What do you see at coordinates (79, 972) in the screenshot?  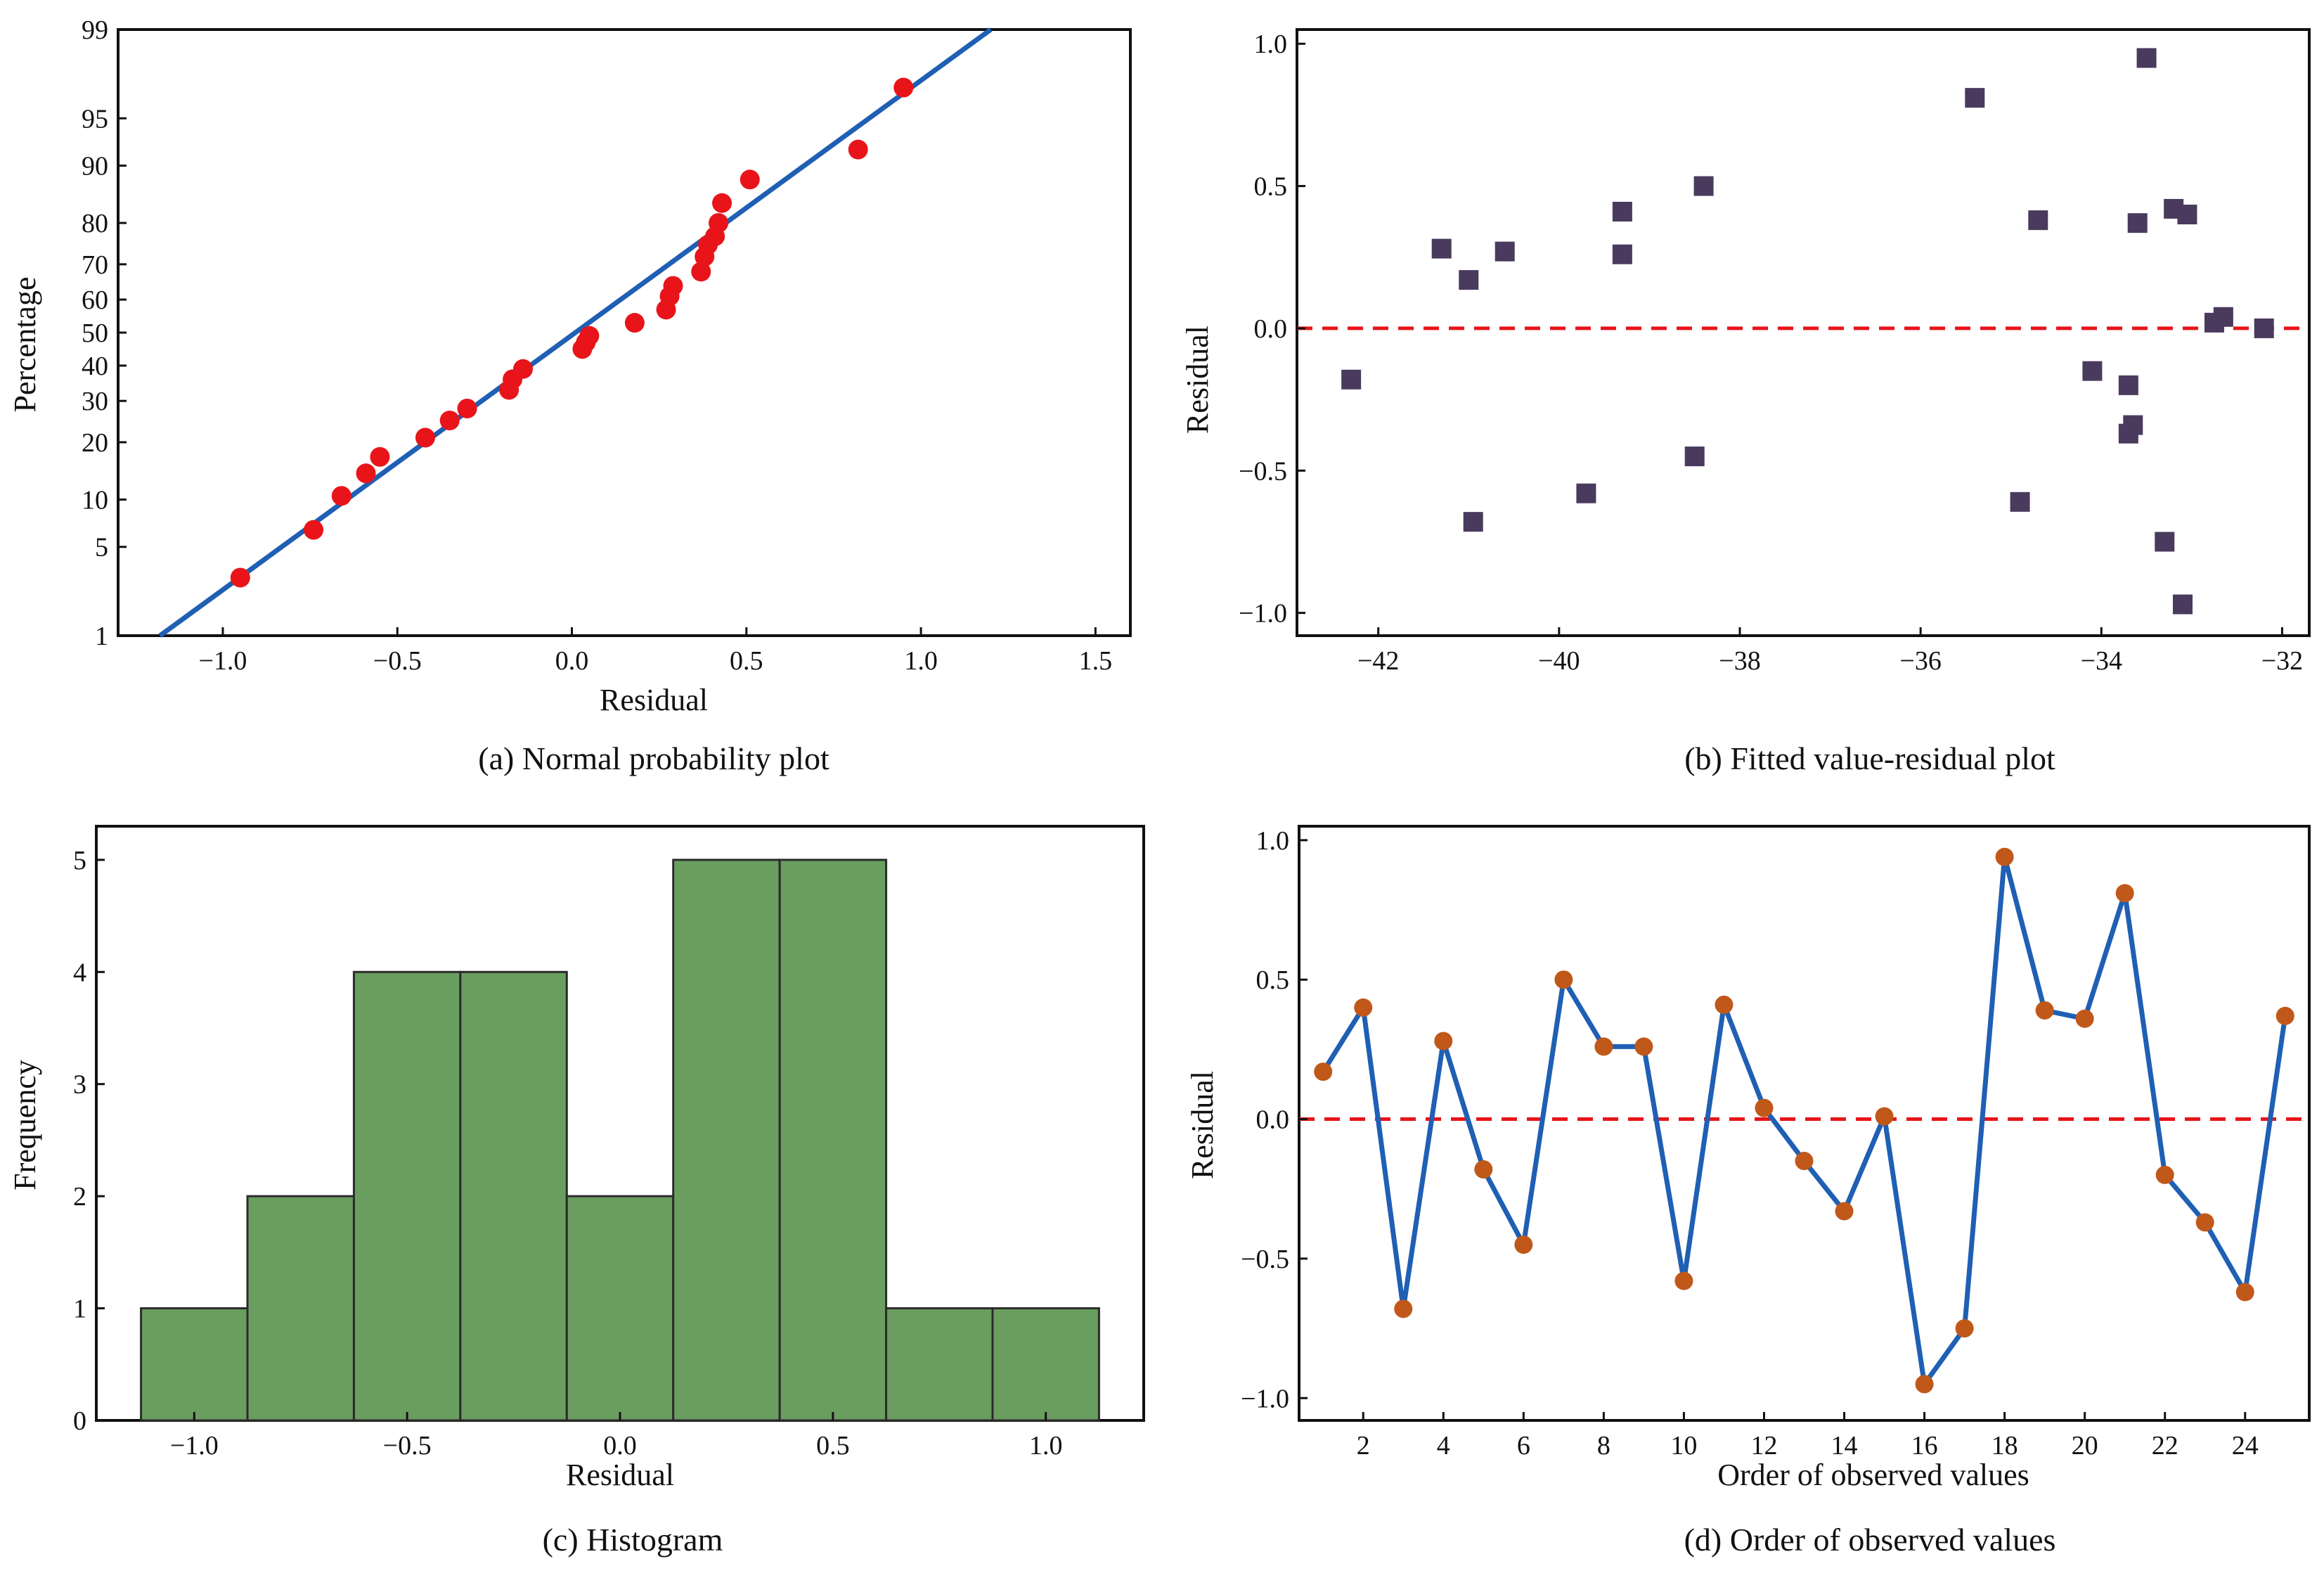 I see `y-tick-label: 4` at bounding box center [79, 972].